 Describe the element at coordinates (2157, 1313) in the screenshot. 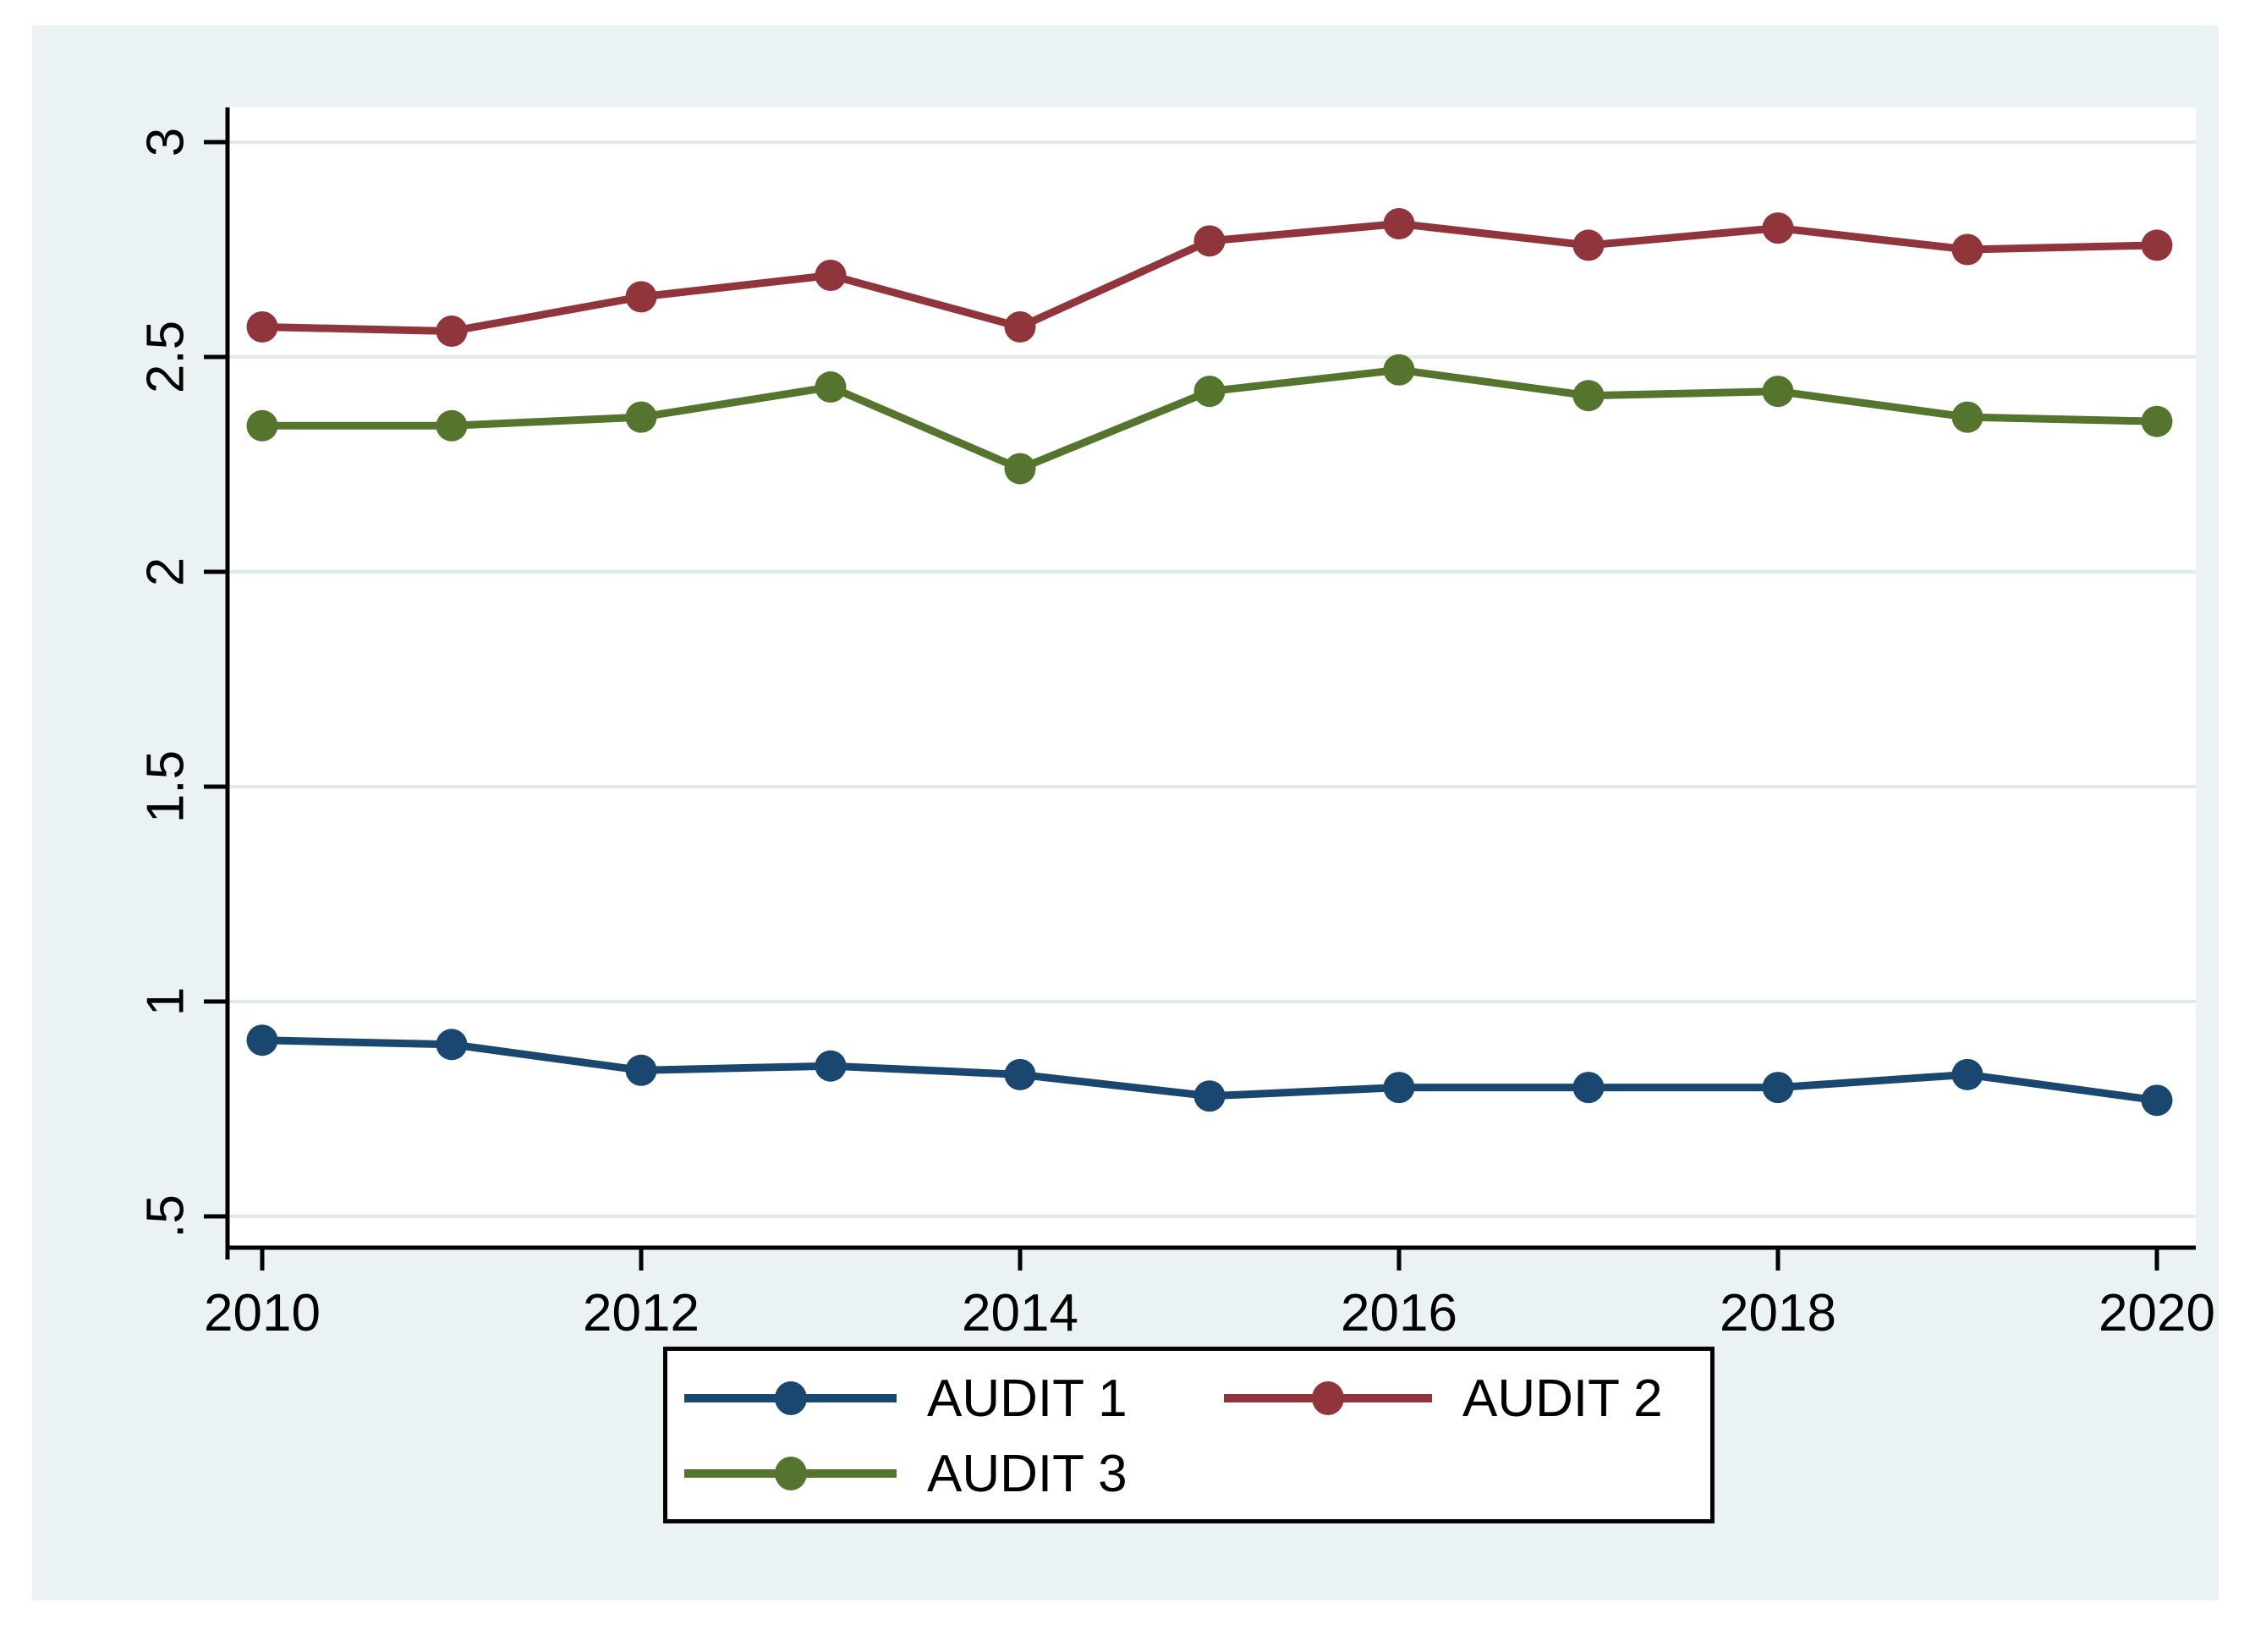

I see `x-tick-label: 2020` at that location.